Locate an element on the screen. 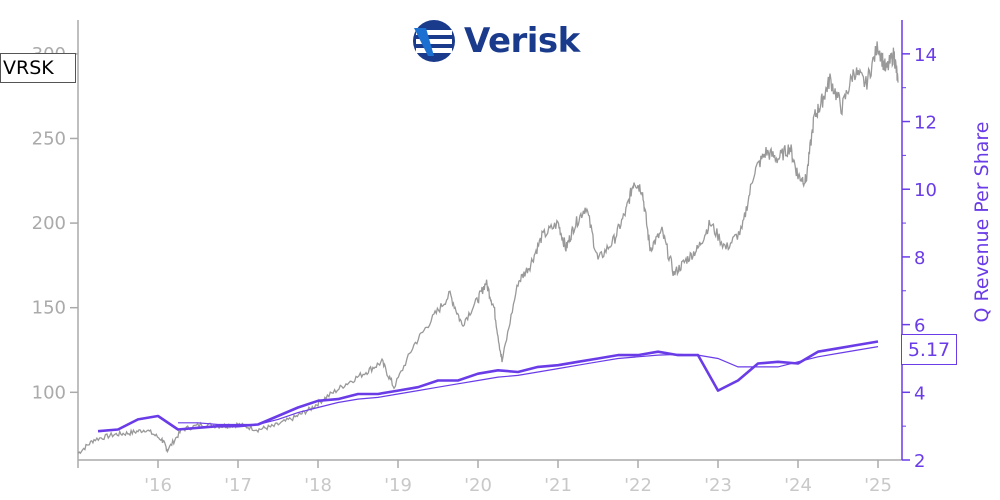 The height and width of the screenshot is (500, 1000). logo-text: Verisk is located at coordinates (522, 41).